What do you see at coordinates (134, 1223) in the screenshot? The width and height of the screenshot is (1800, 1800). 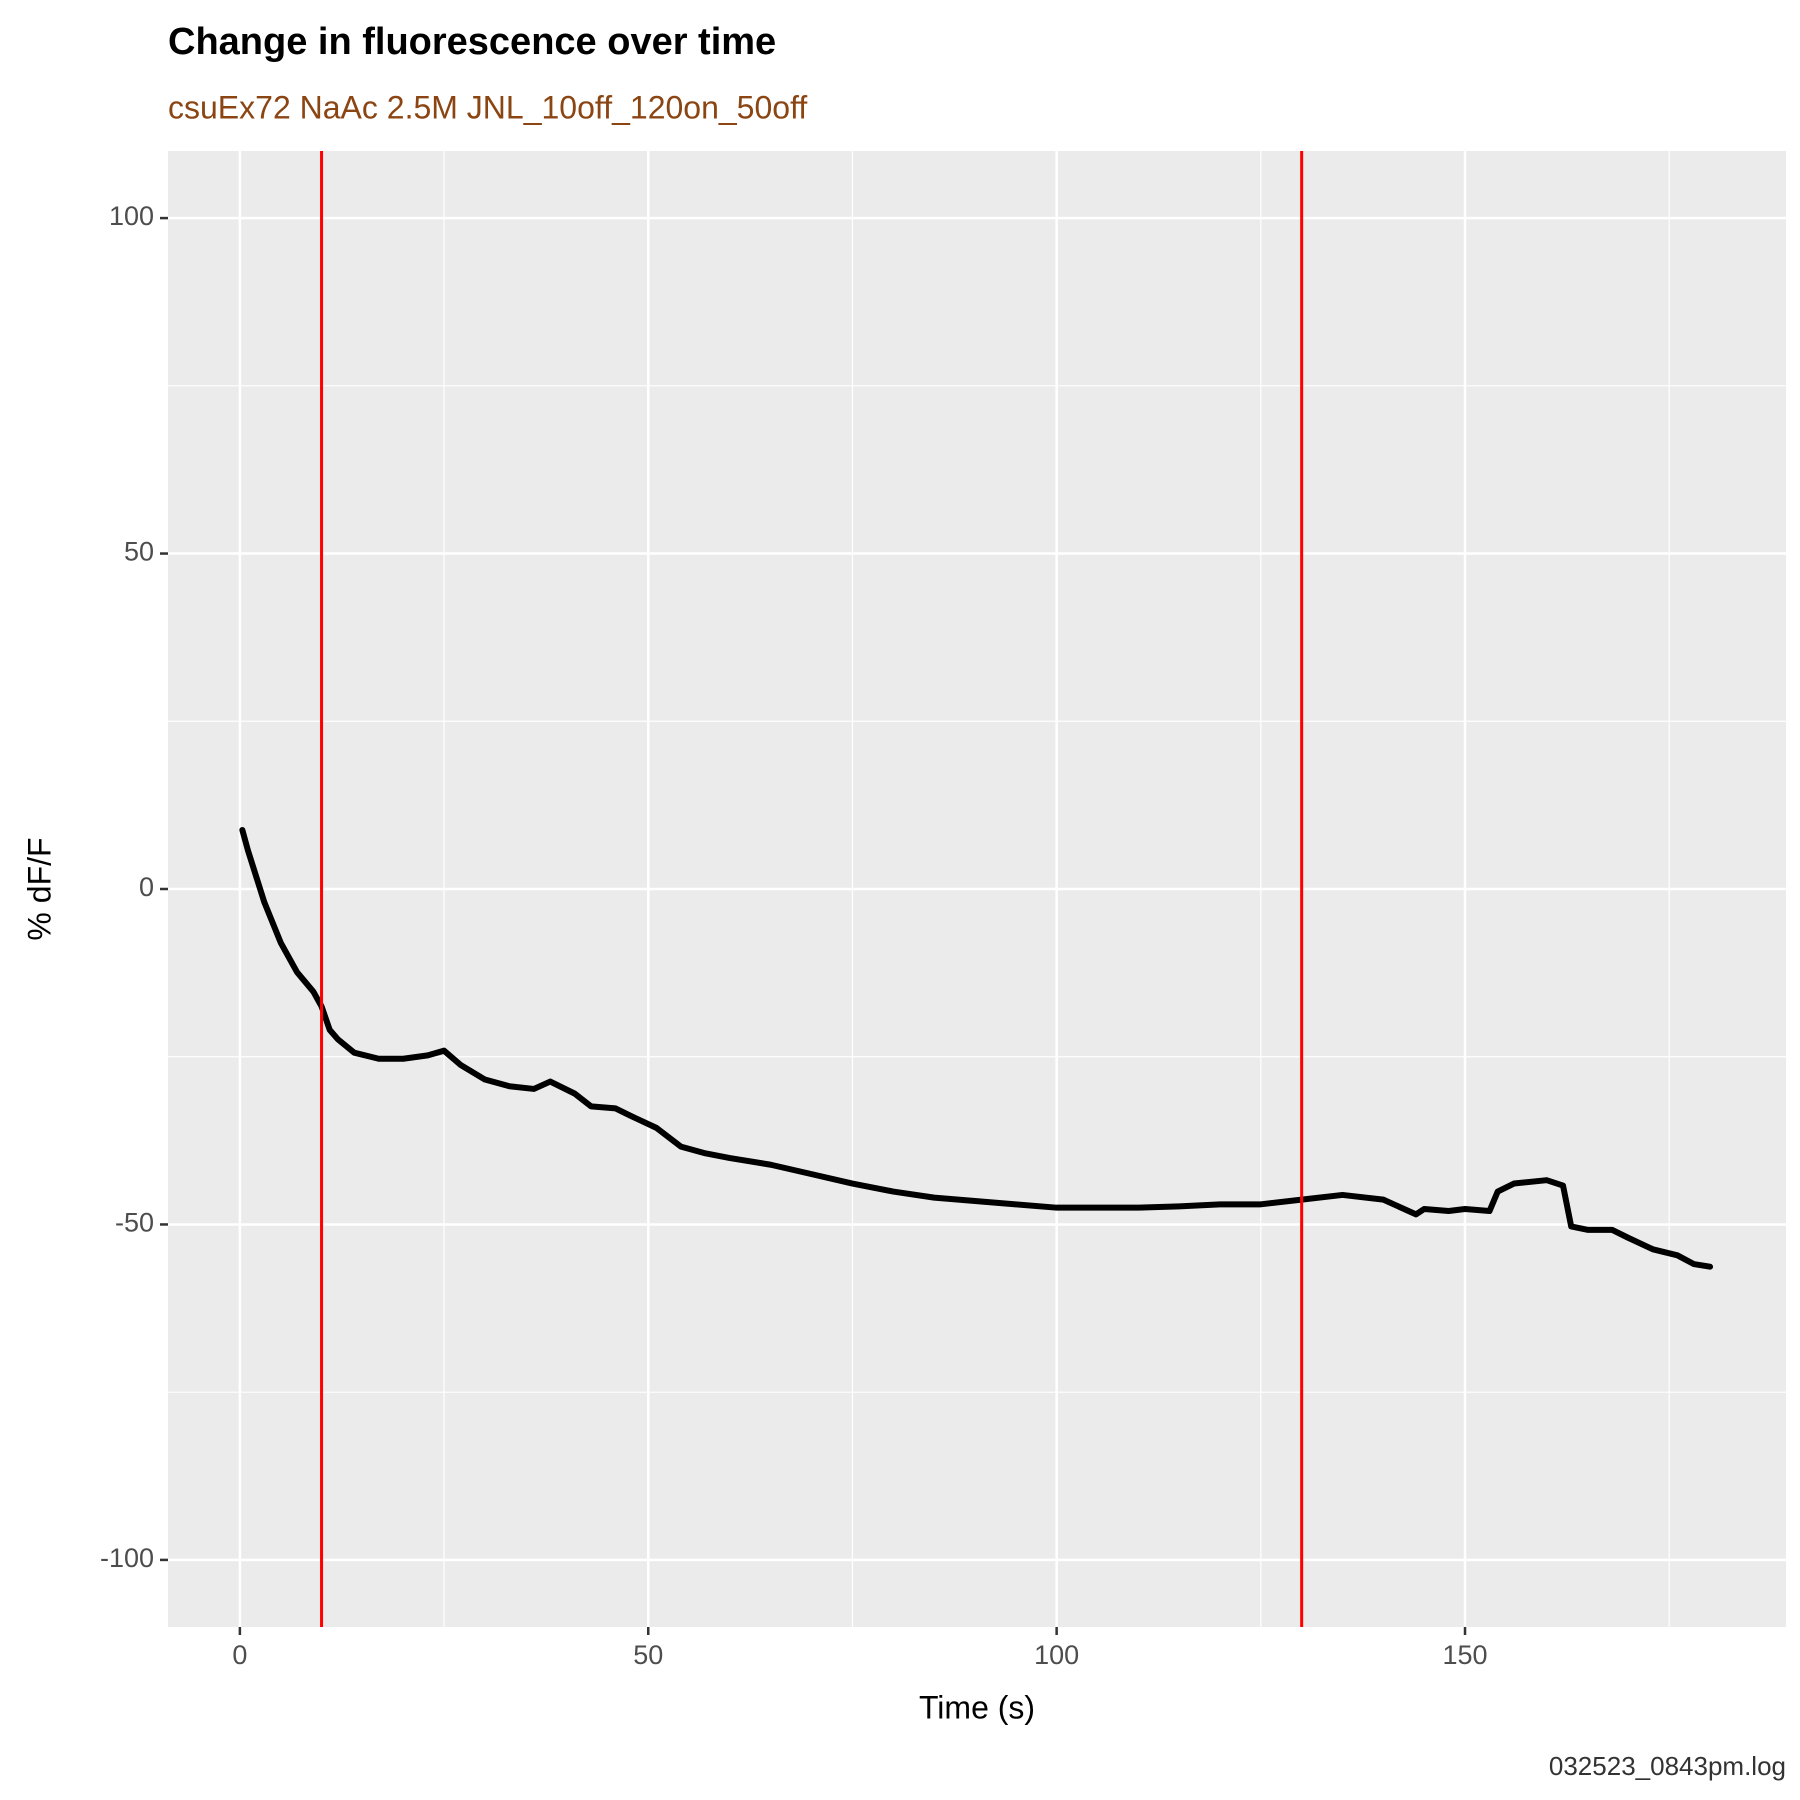 I see `y-tick-label: -50` at bounding box center [134, 1223].